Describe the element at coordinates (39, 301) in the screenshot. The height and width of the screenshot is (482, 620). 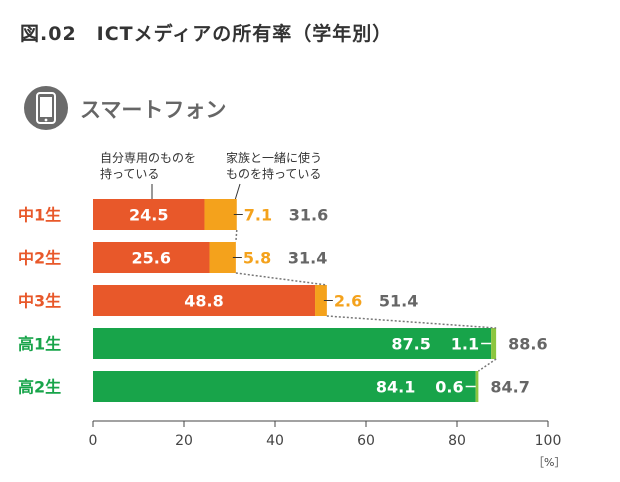
I see `category-label-2: 中3生` at that location.